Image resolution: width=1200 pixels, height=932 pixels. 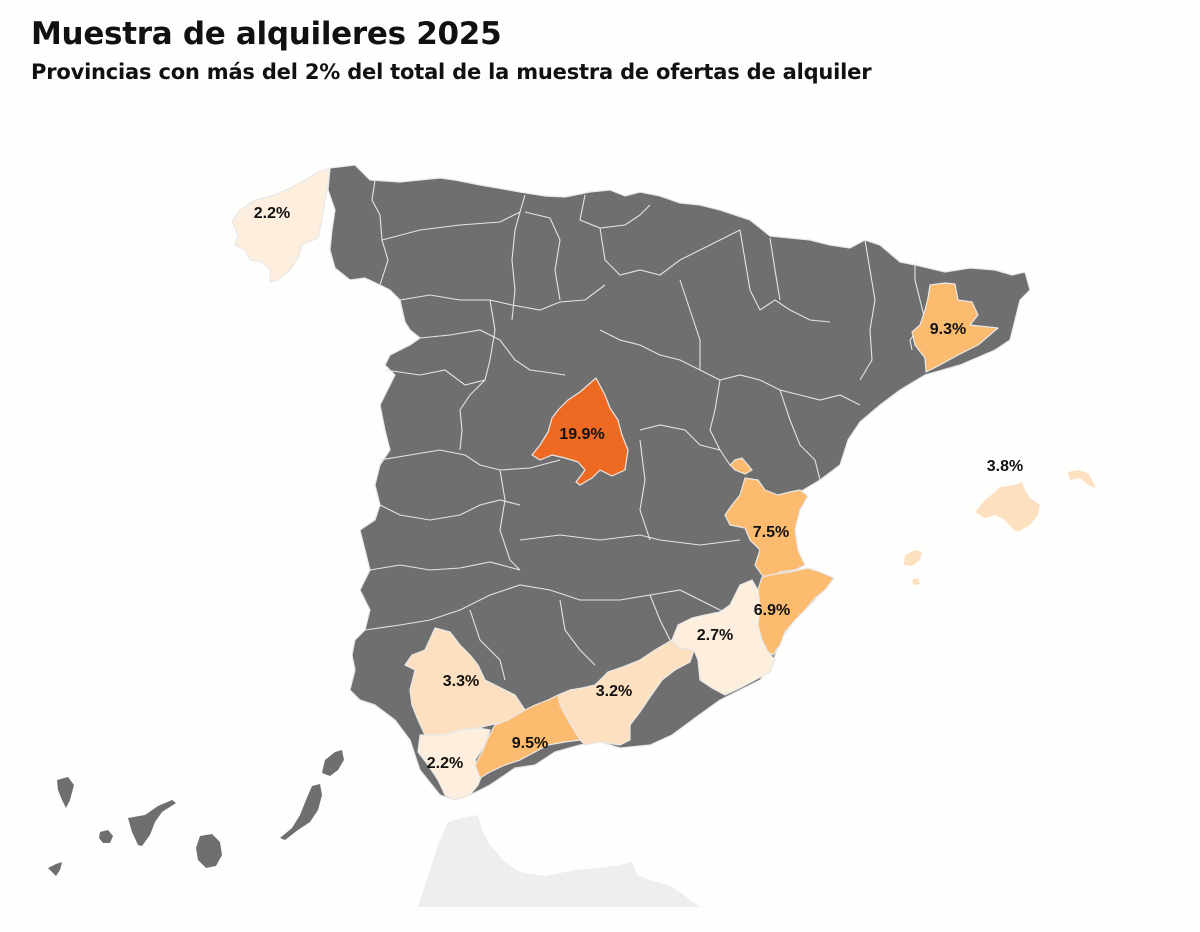 What do you see at coordinates (445, 763) in the screenshot?
I see `label-cadiz: 2.2%` at bounding box center [445, 763].